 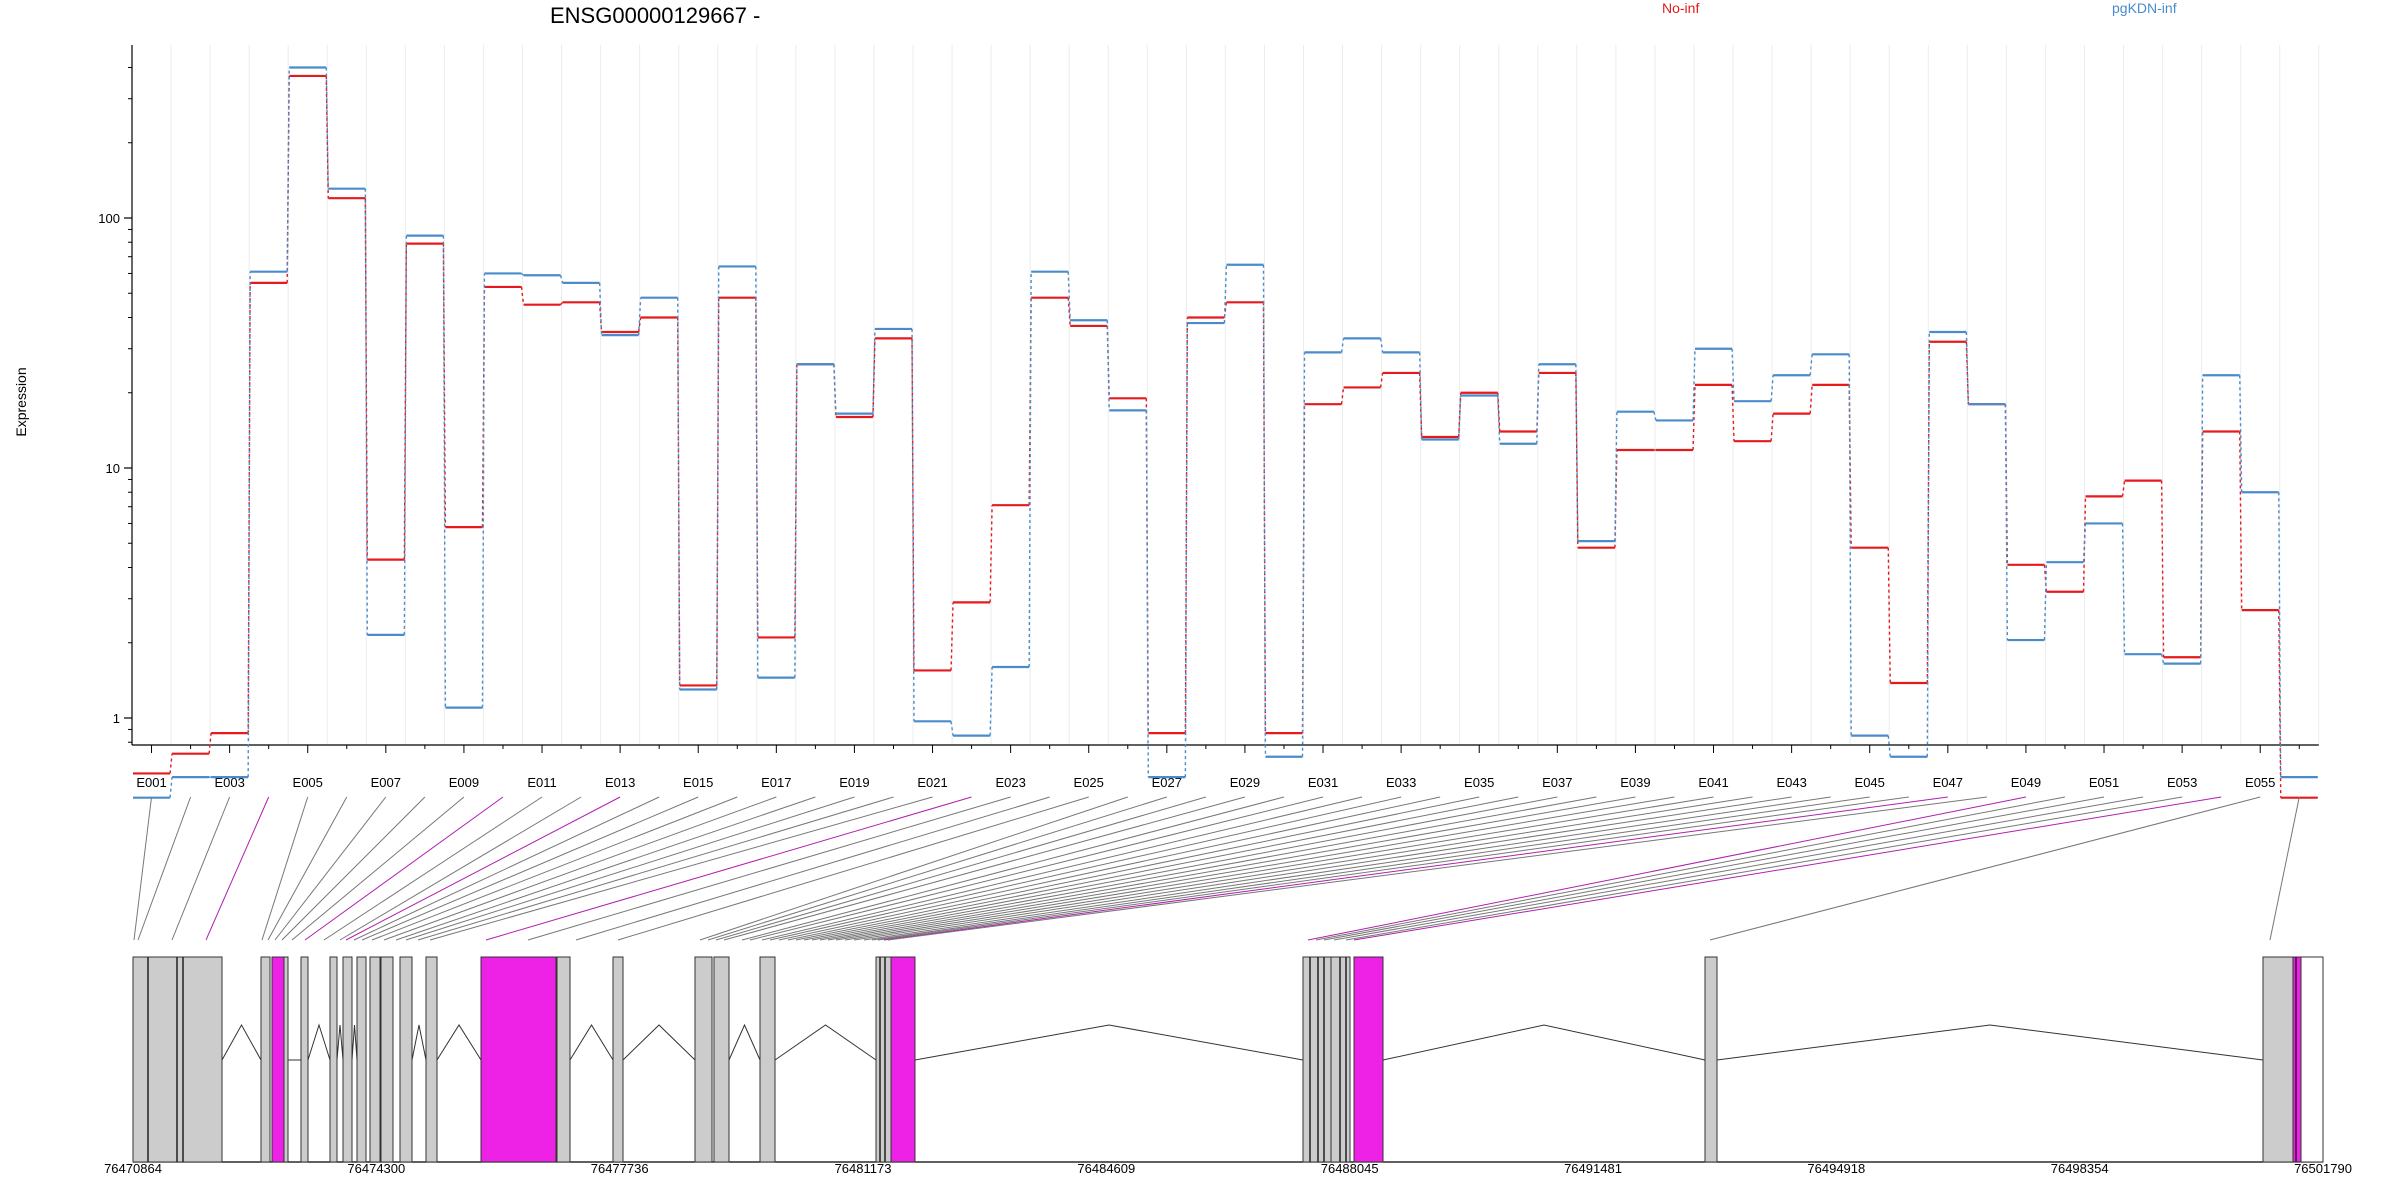 I want to click on genomic-position-label: 76501790, so click(x=2323, y=1168).